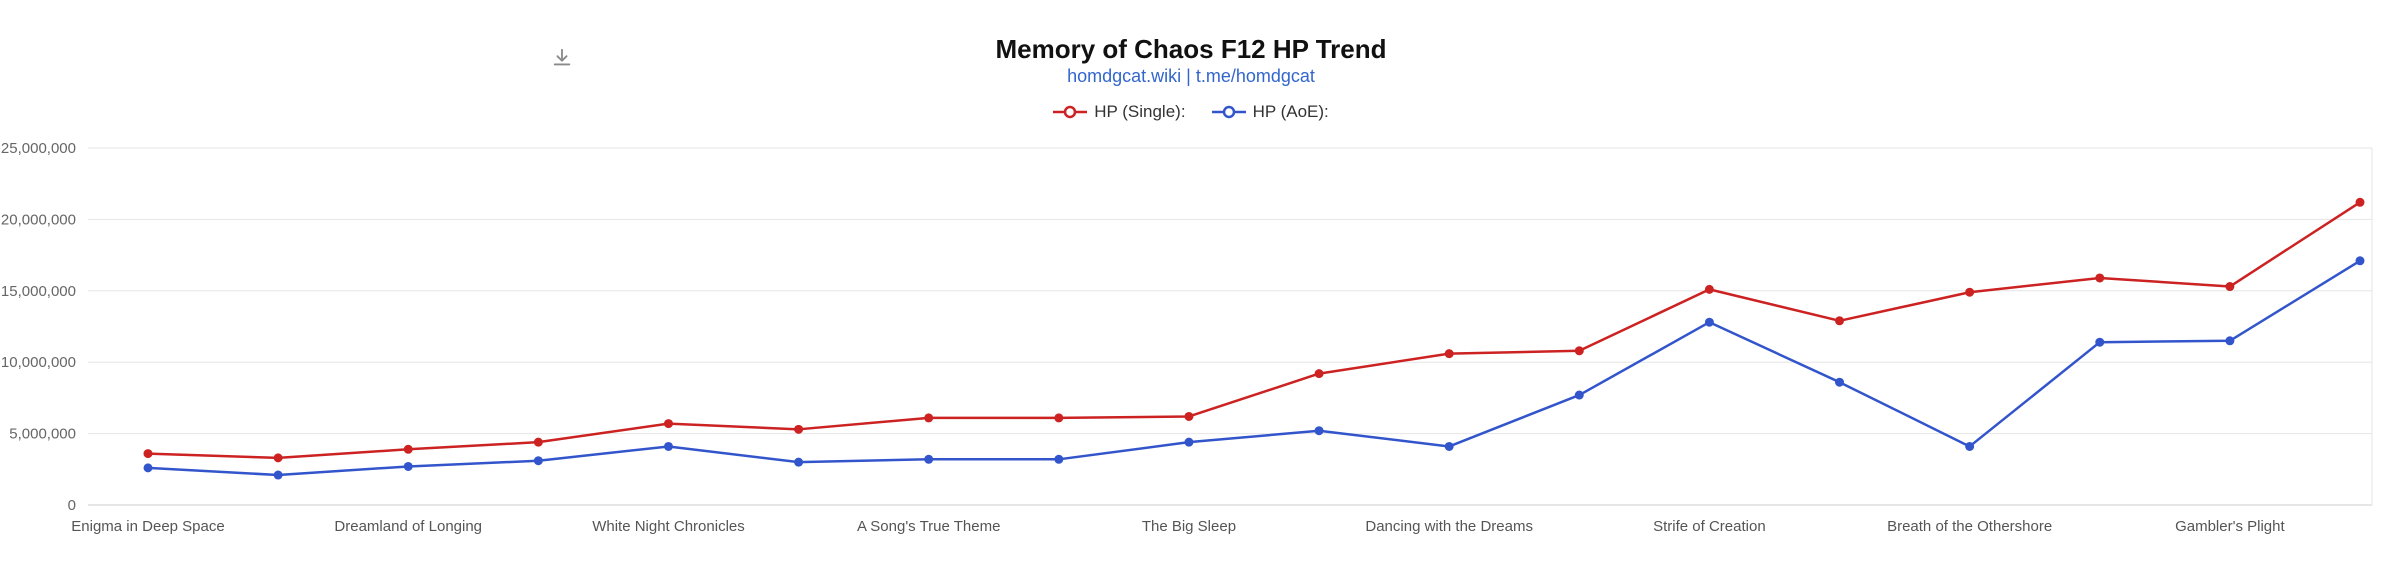  What do you see at coordinates (38, 219) in the screenshot?
I see `y-tick-label: 20,000,000` at bounding box center [38, 219].